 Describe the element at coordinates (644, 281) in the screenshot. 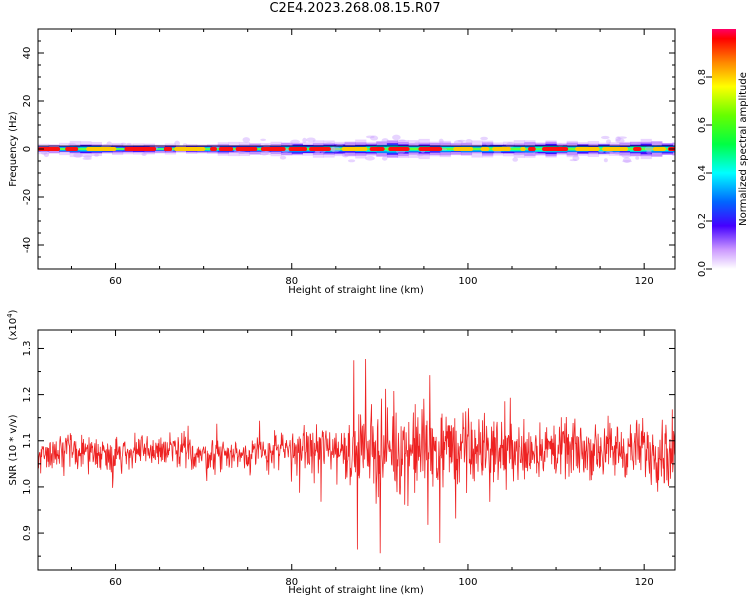

I see `x-tick-label: 120` at that location.